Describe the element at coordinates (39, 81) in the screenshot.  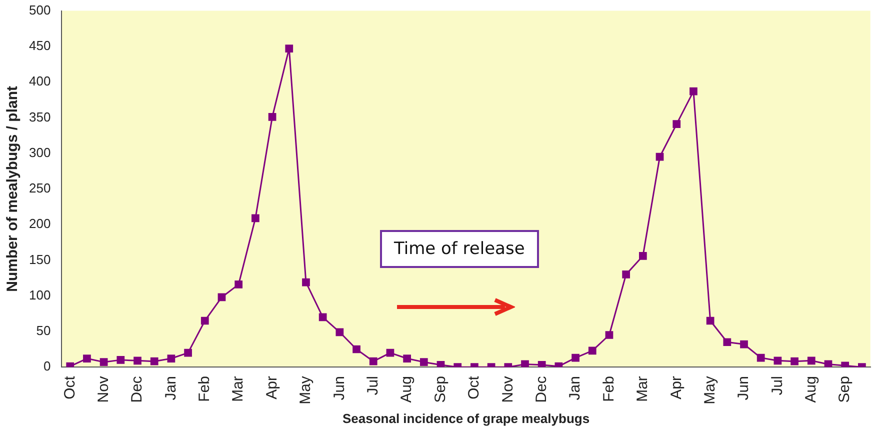
I see `y-tick-label: 400` at that location.